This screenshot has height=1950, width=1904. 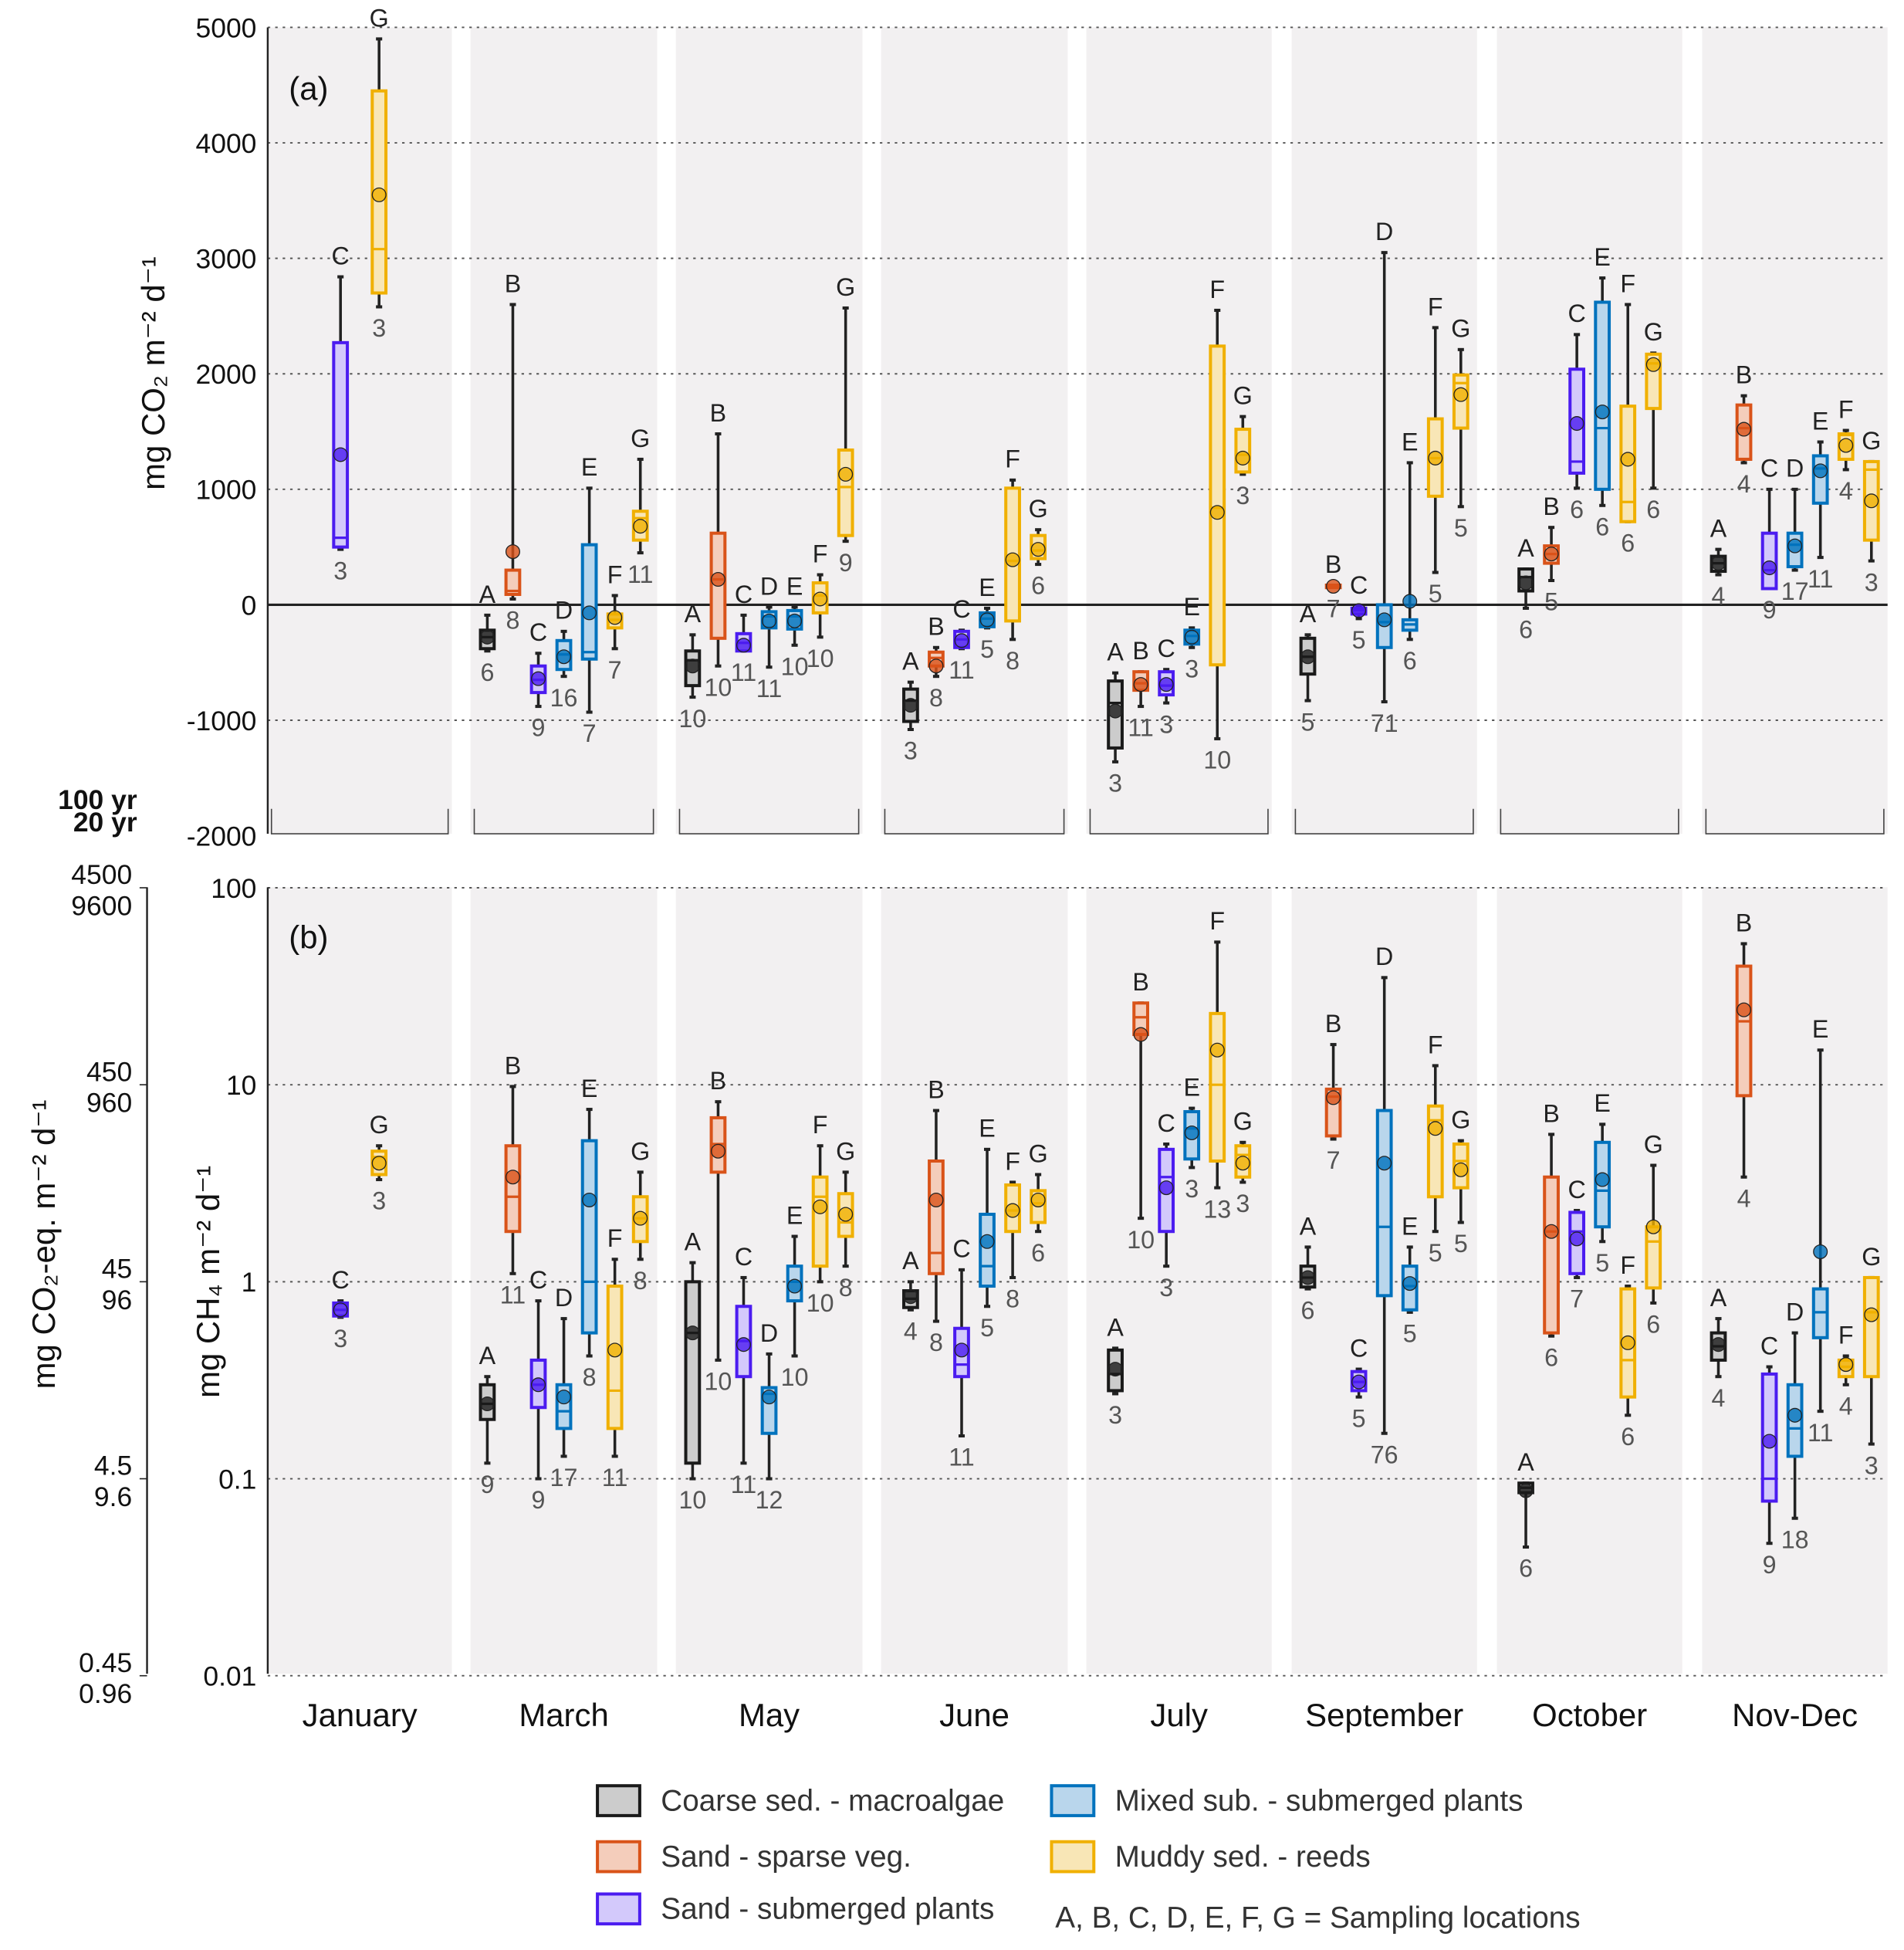 What do you see at coordinates (795, 626) in the screenshot?
I see `box-may-E: E 10` at bounding box center [795, 626].